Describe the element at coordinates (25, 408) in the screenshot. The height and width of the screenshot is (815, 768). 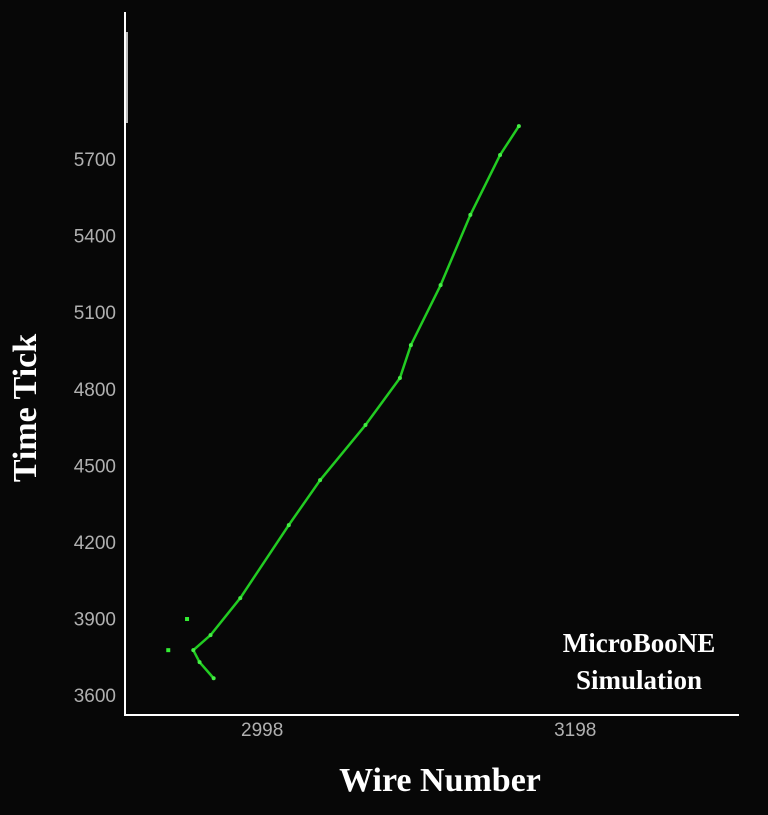
I see `y-axis-label: Time Tick` at that location.